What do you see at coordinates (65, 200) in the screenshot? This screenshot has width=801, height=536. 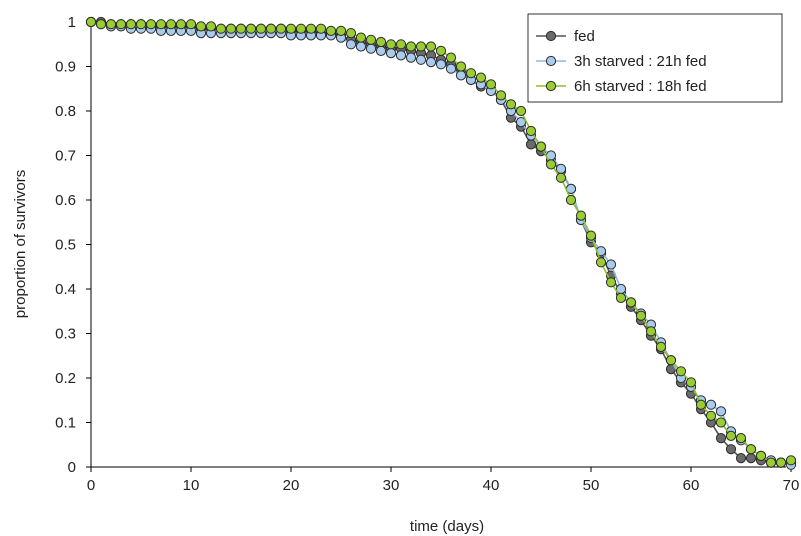 I see `y-tick-label: 0.6` at bounding box center [65, 200].